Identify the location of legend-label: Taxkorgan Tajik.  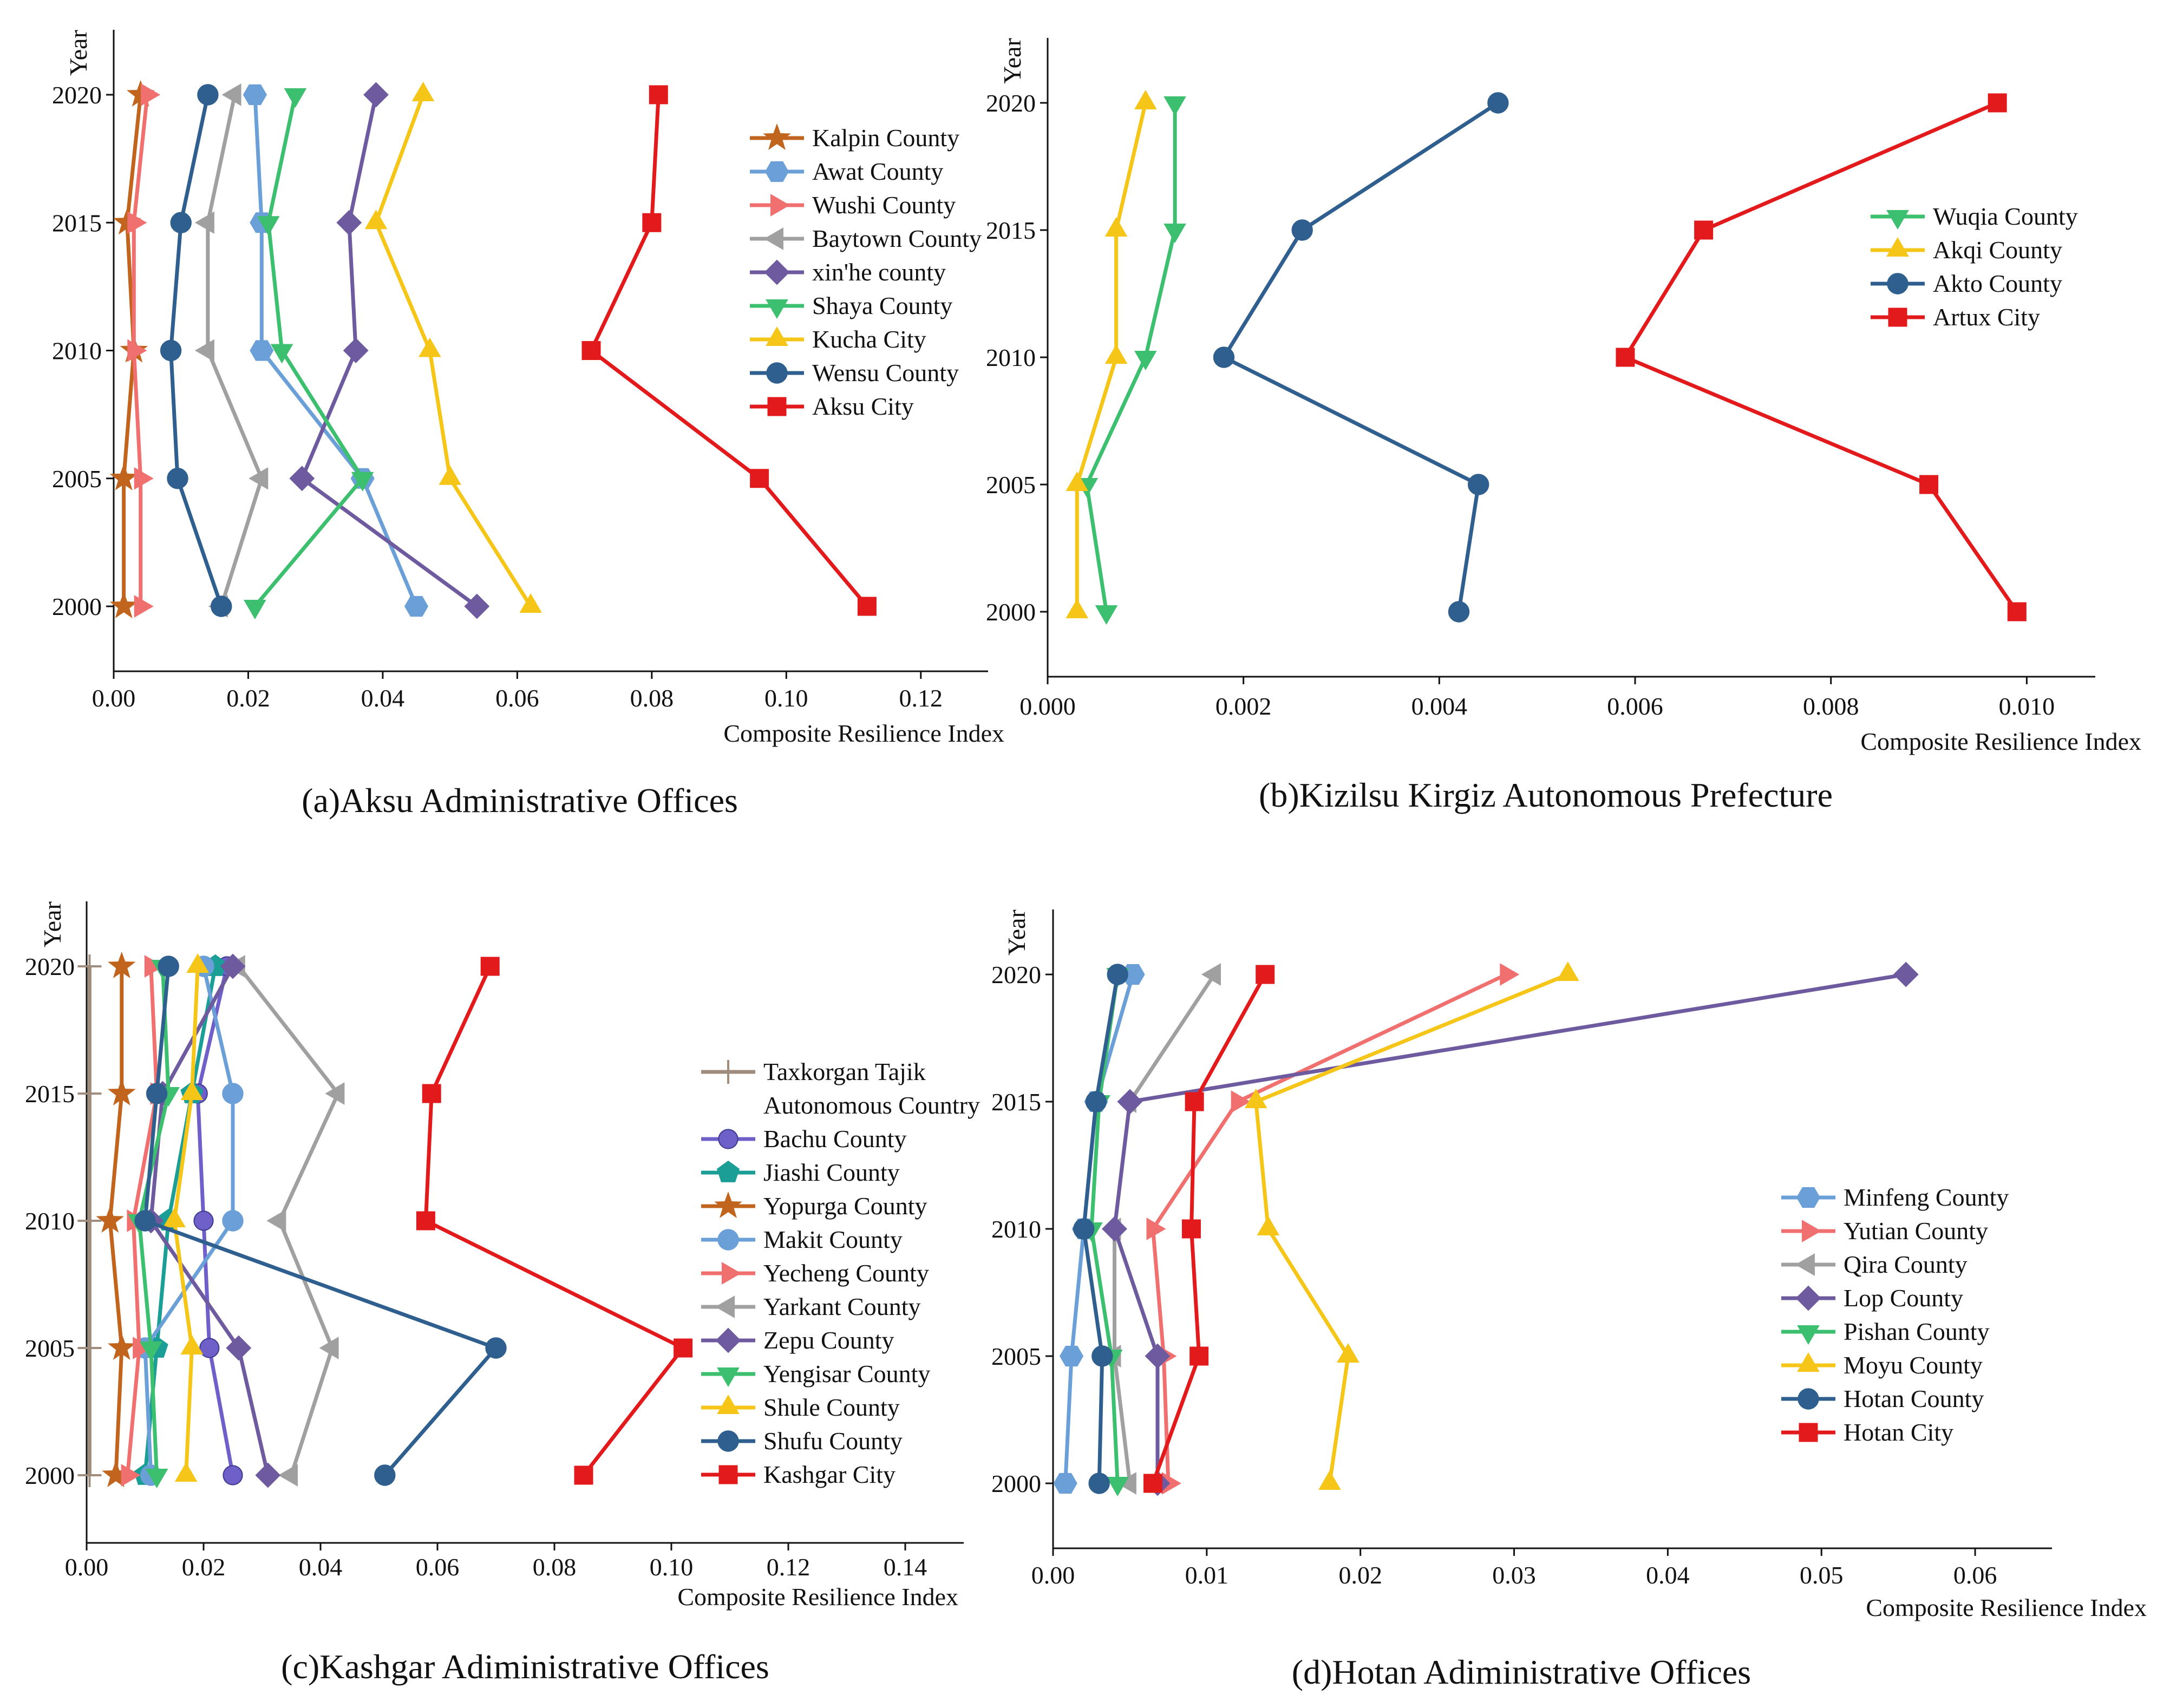
(844, 1071).